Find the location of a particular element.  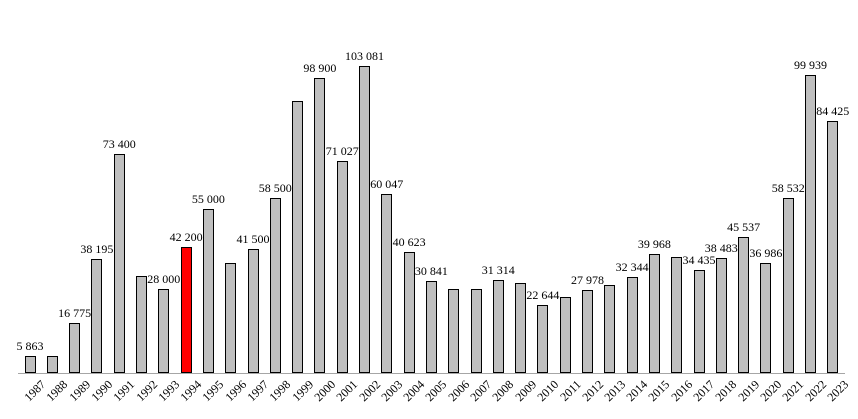

value-label-2017: 34 435 is located at coordinates (699, 260).